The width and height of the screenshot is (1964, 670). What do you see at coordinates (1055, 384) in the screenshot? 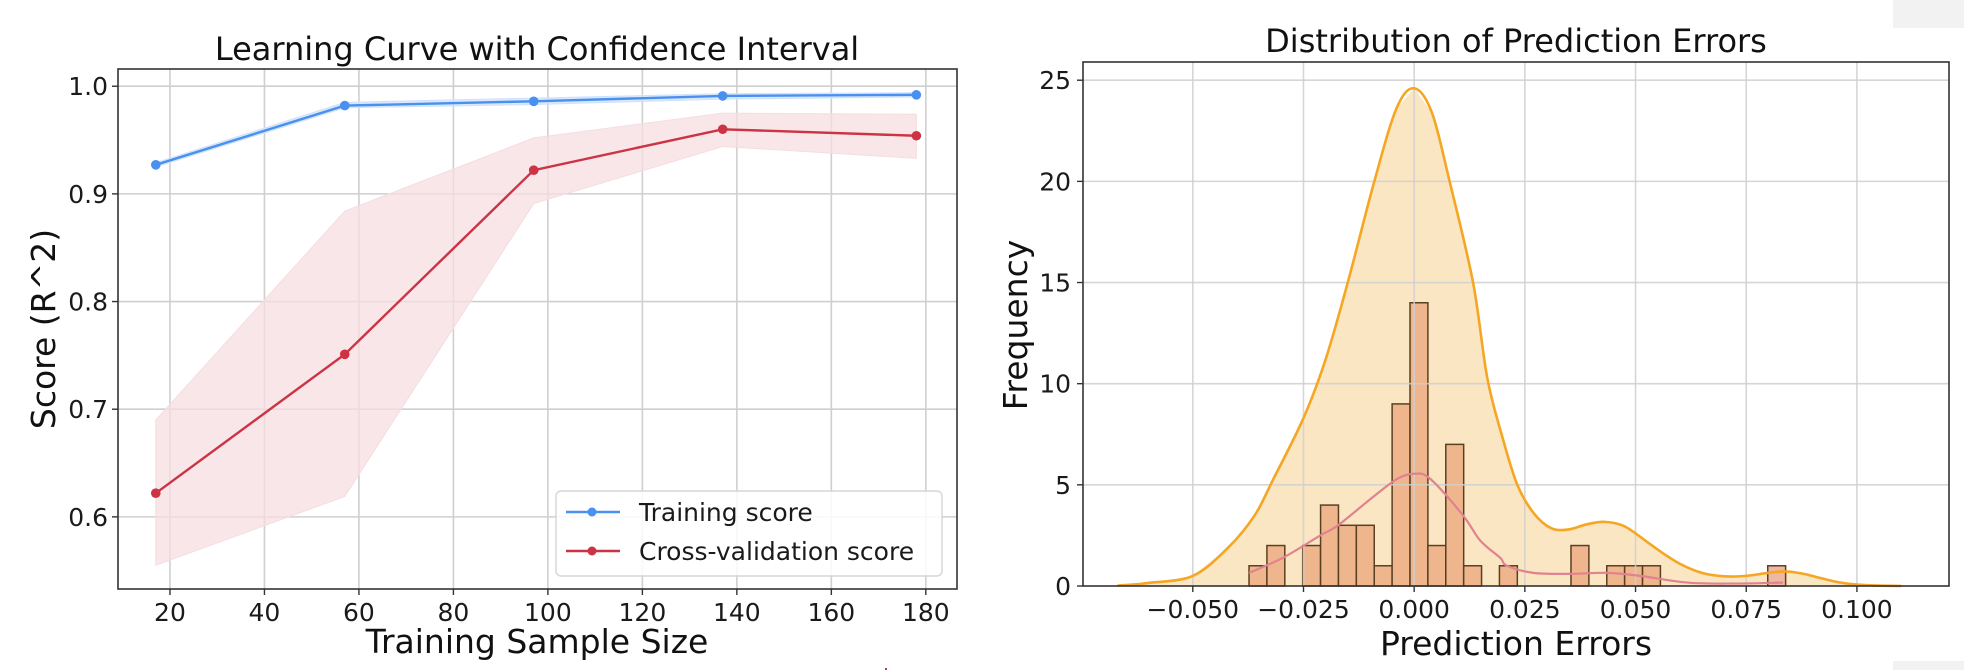
I see `right-y-tick-label: 10` at bounding box center [1055, 384].